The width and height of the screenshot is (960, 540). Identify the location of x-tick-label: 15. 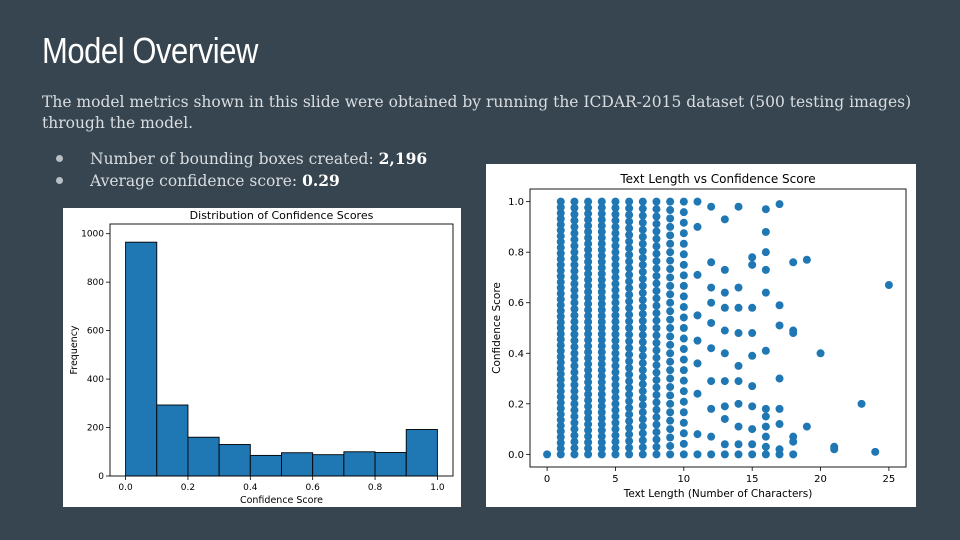
(752, 479).